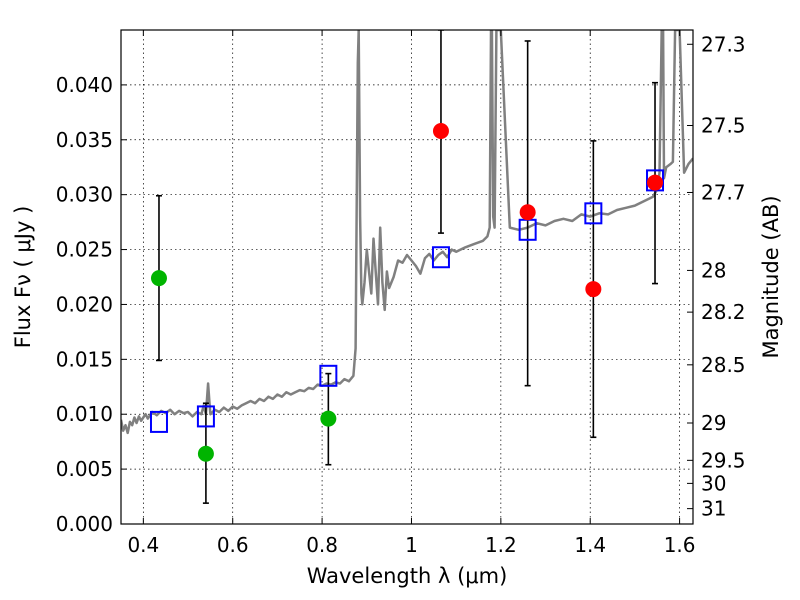 The height and width of the screenshot is (600, 800). What do you see at coordinates (84, 250) in the screenshot?
I see `y-tick-label: 0.025` at bounding box center [84, 250].